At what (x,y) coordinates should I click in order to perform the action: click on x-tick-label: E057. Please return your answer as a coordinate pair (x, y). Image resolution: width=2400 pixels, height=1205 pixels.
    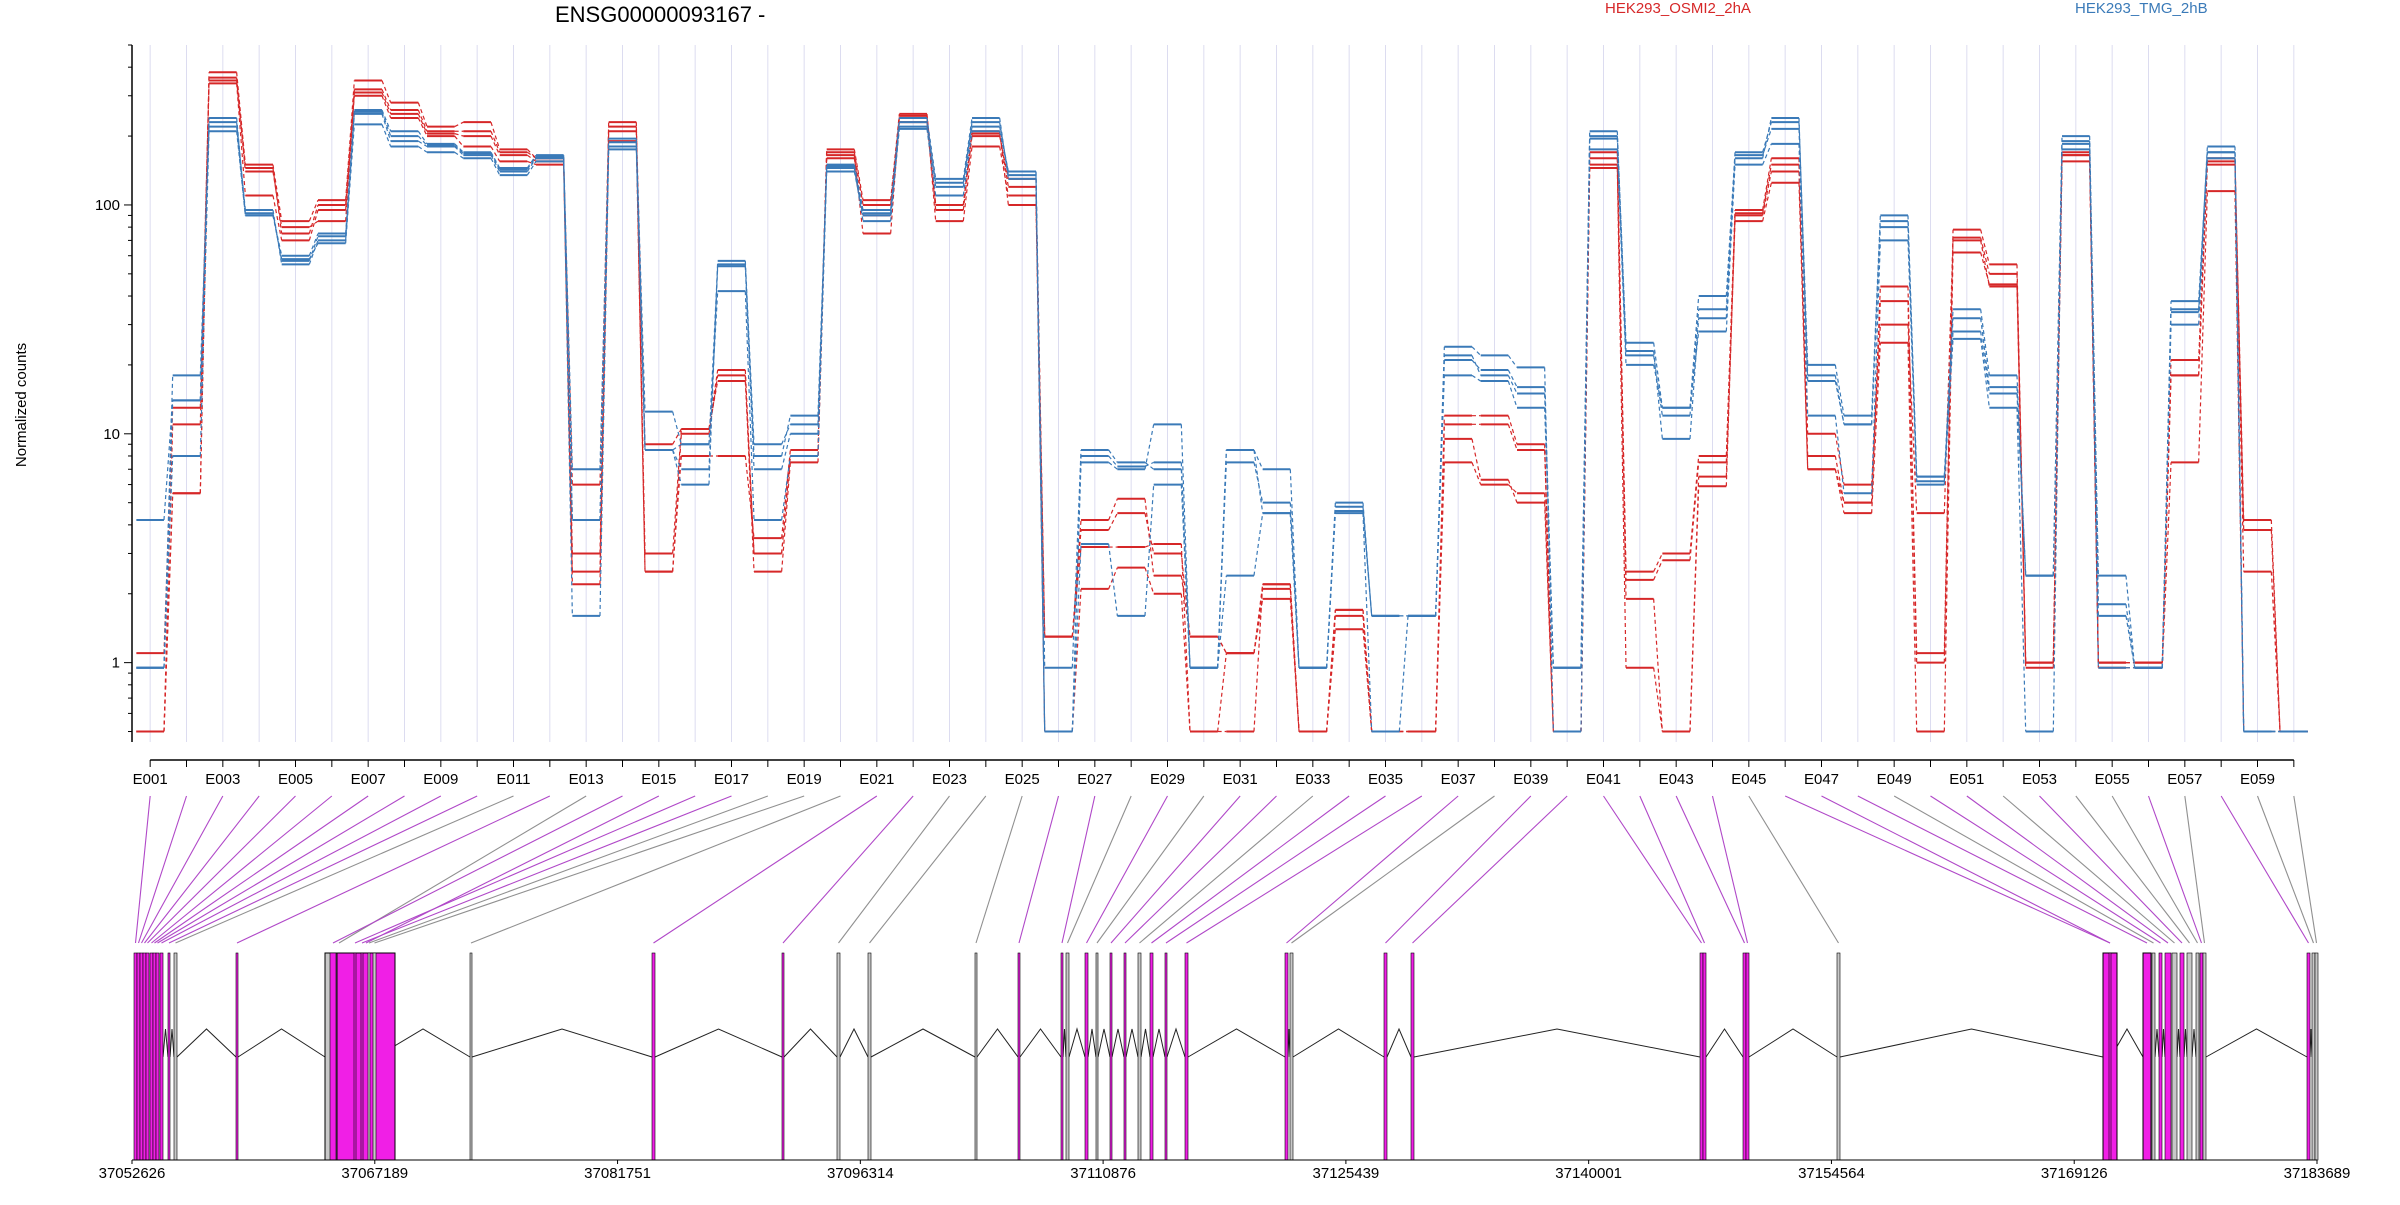
    Looking at the image, I should click on (2184, 779).